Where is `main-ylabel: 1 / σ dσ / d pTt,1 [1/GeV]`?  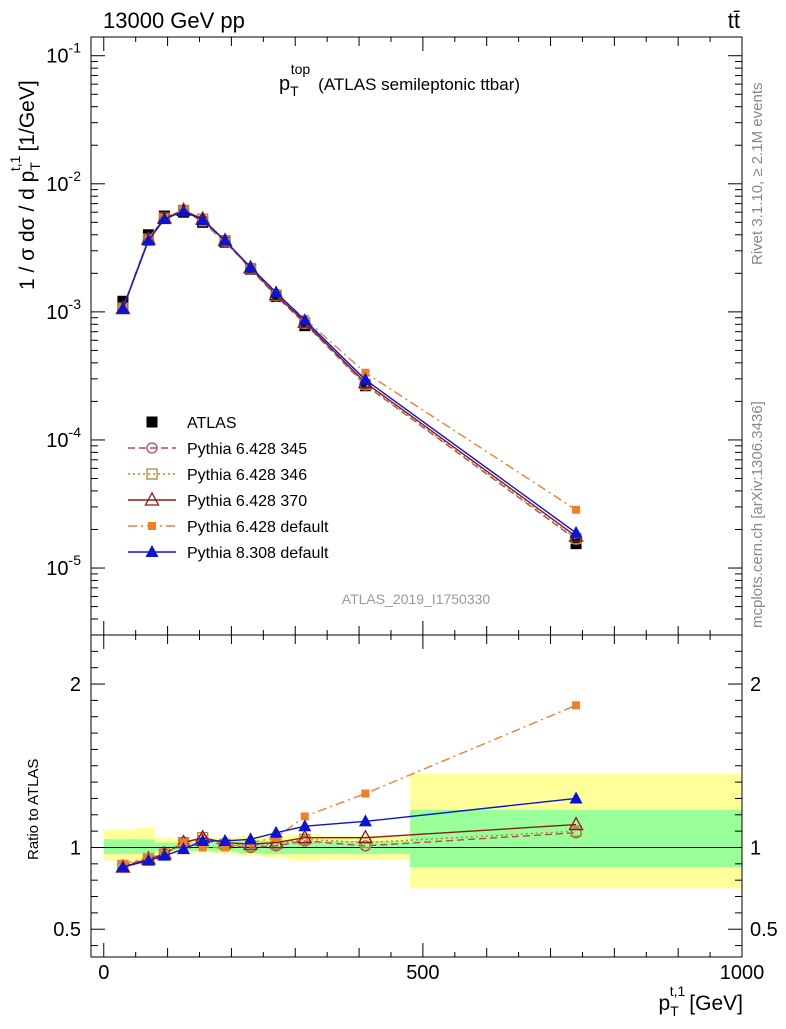
main-ylabel: 1 / σ dσ / d pTt,1 [1/GeV] is located at coordinates (25, 185).